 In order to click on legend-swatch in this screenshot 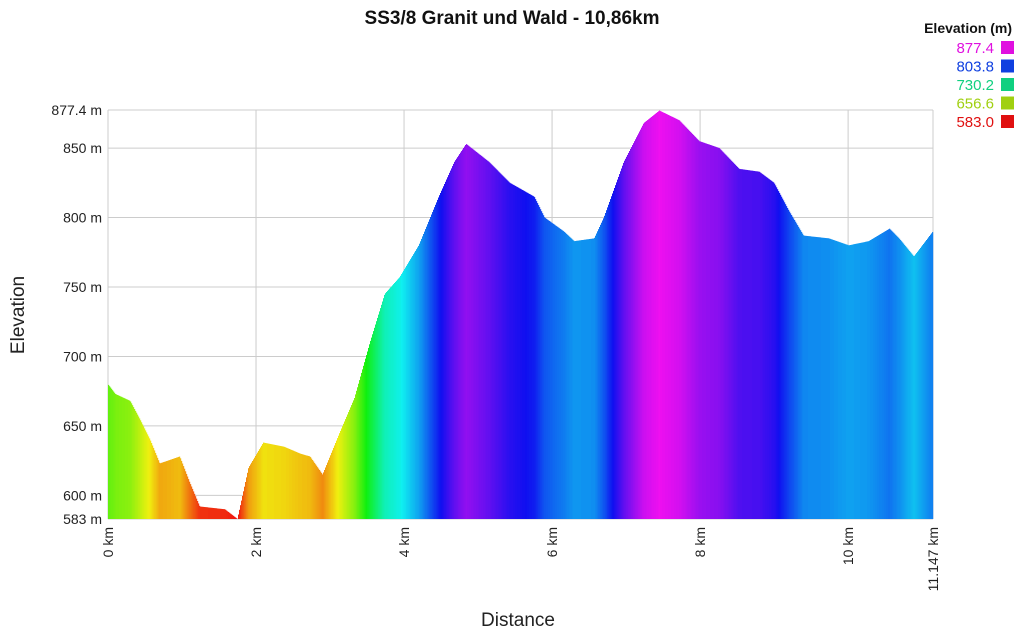, I will do `click(1007, 84)`.